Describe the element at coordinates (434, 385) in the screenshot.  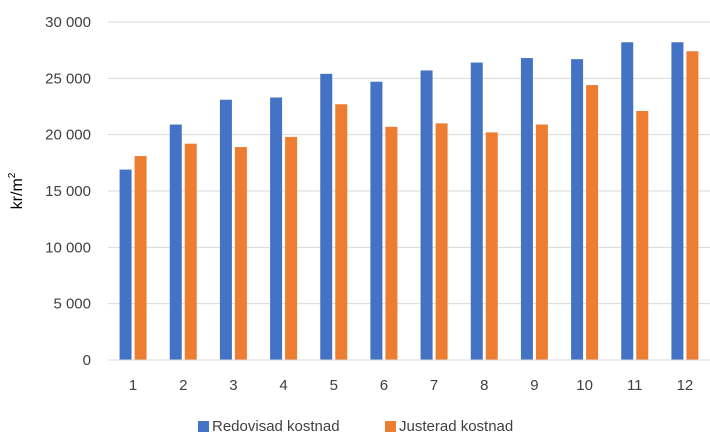
I see `x-tick-label: 7` at that location.